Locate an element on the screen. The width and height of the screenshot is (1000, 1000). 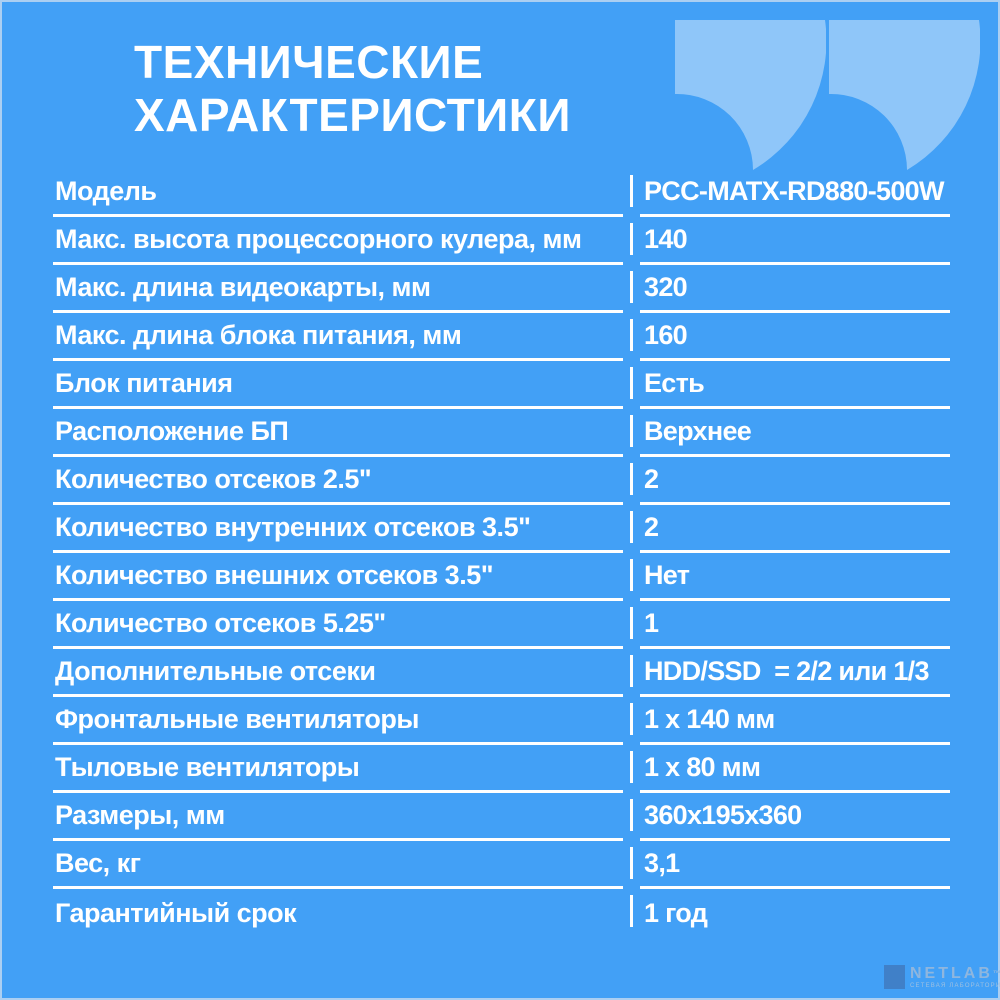
spec-label: Дополнительные отсеки is located at coordinates (338, 673).